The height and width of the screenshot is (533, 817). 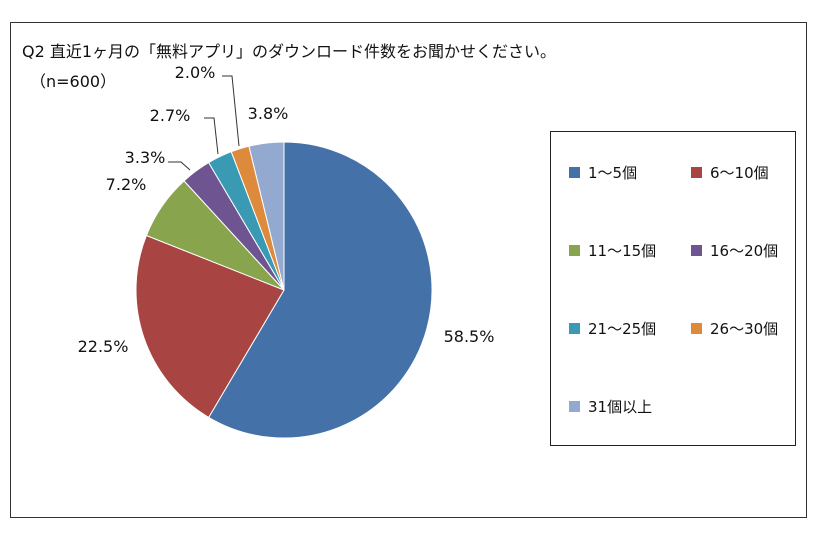 I want to click on slice-data-label: 3.3%, so click(x=145, y=157).